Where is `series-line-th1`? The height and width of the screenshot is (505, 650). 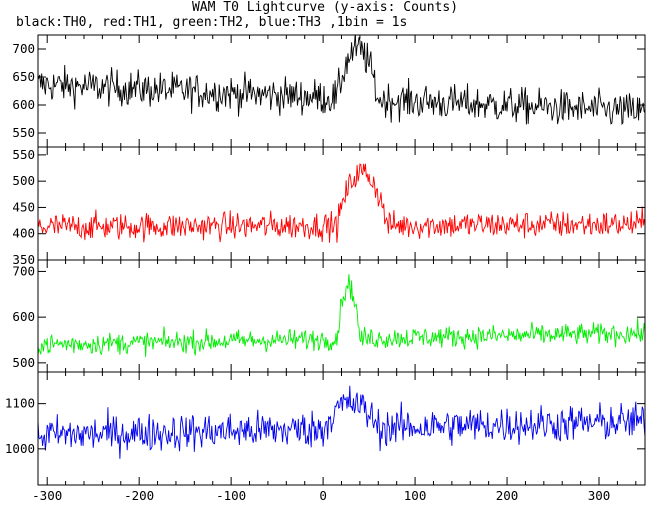 series-line-th1 is located at coordinates (341, 203).